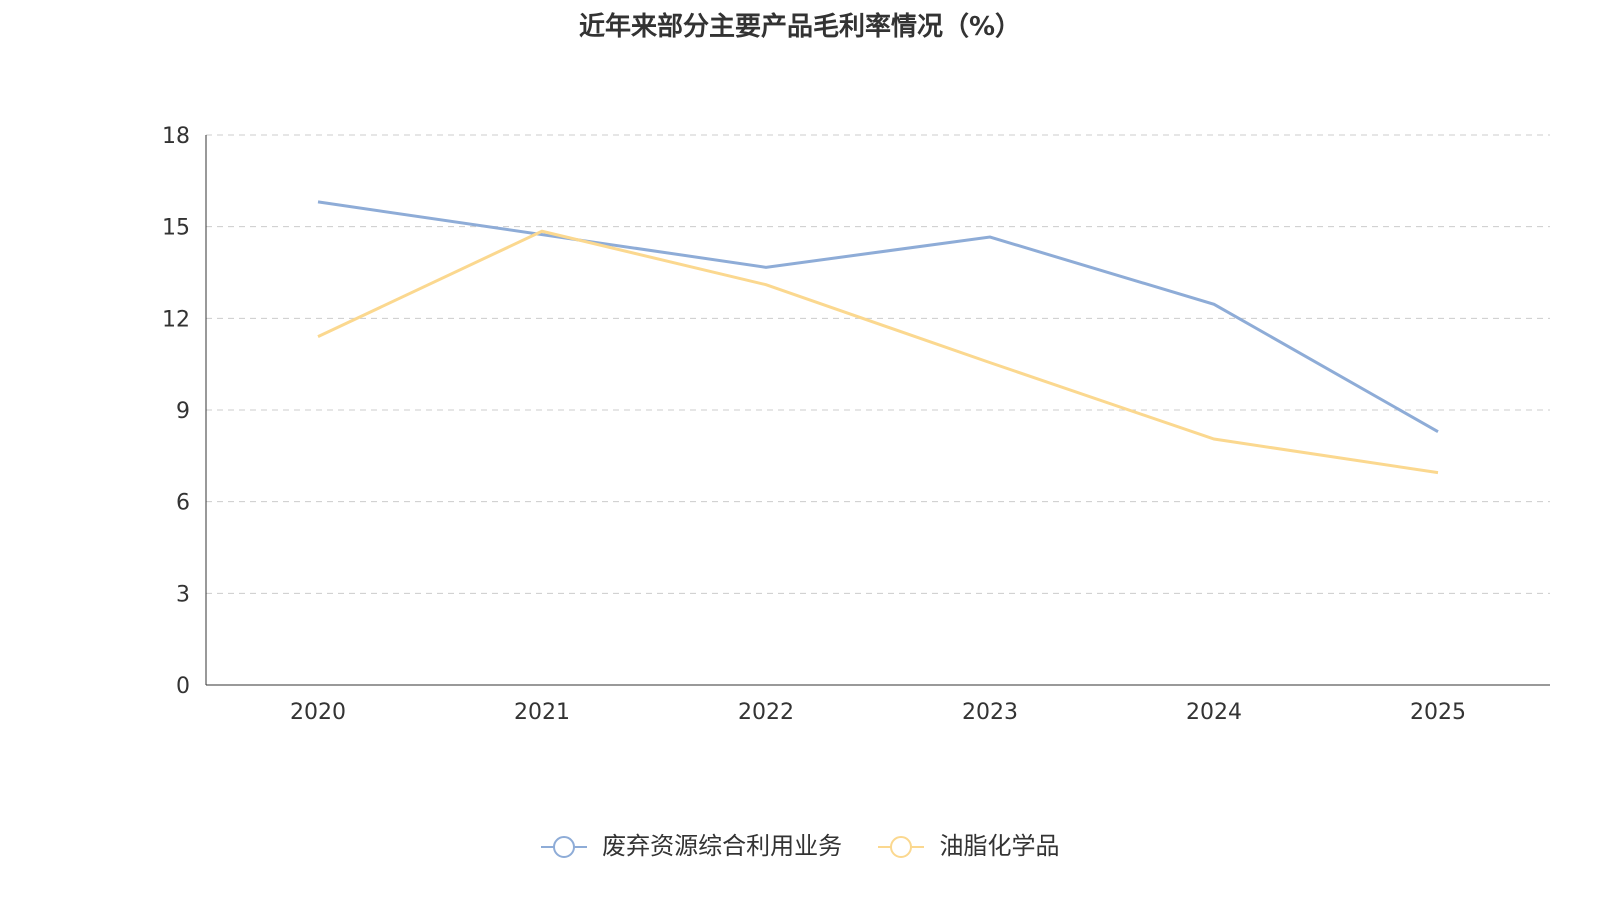 Image resolution: width=1600 pixels, height=900 pixels. Describe the element at coordinates (722, 846) in the screenshot. I see `legend-label-series-1: 废弃资源综合利用业务` at that location.